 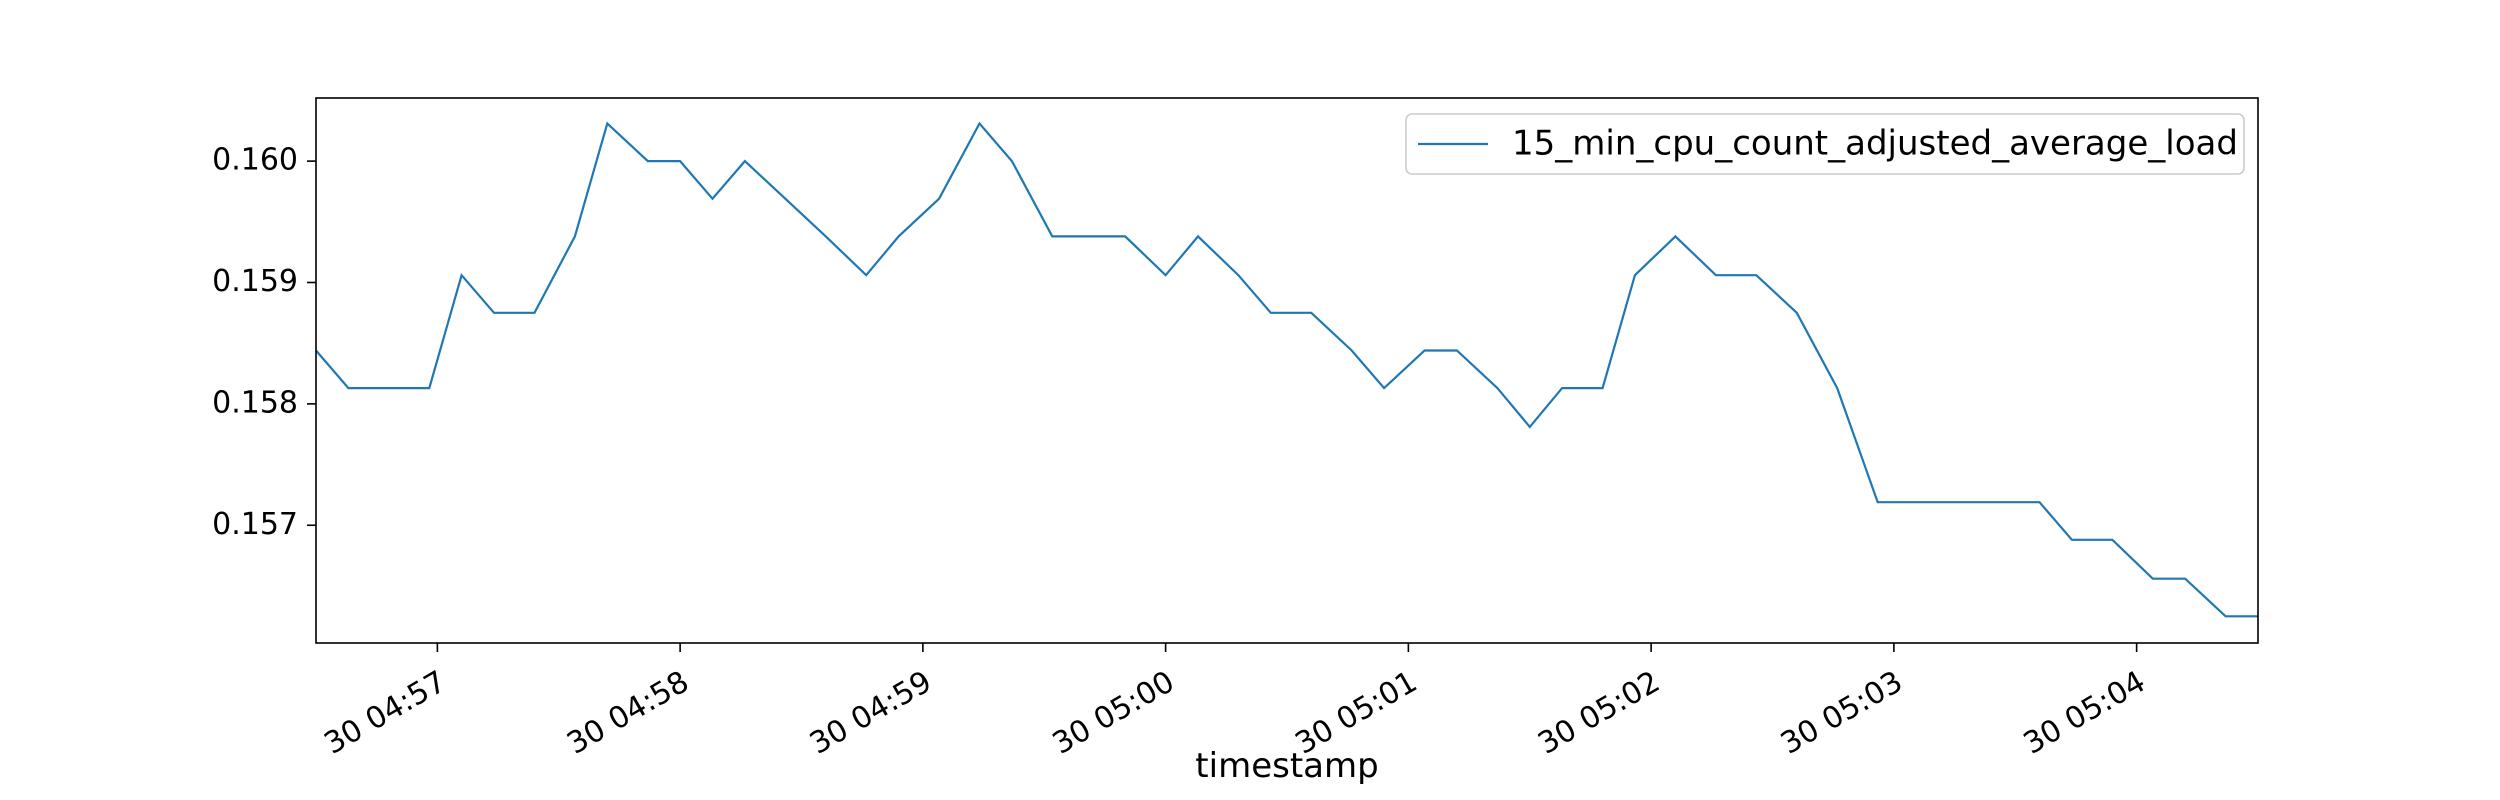 I want to click on legend: 15_min_cpu_count_adjusted_average_load, so click(x=1825, y=144).